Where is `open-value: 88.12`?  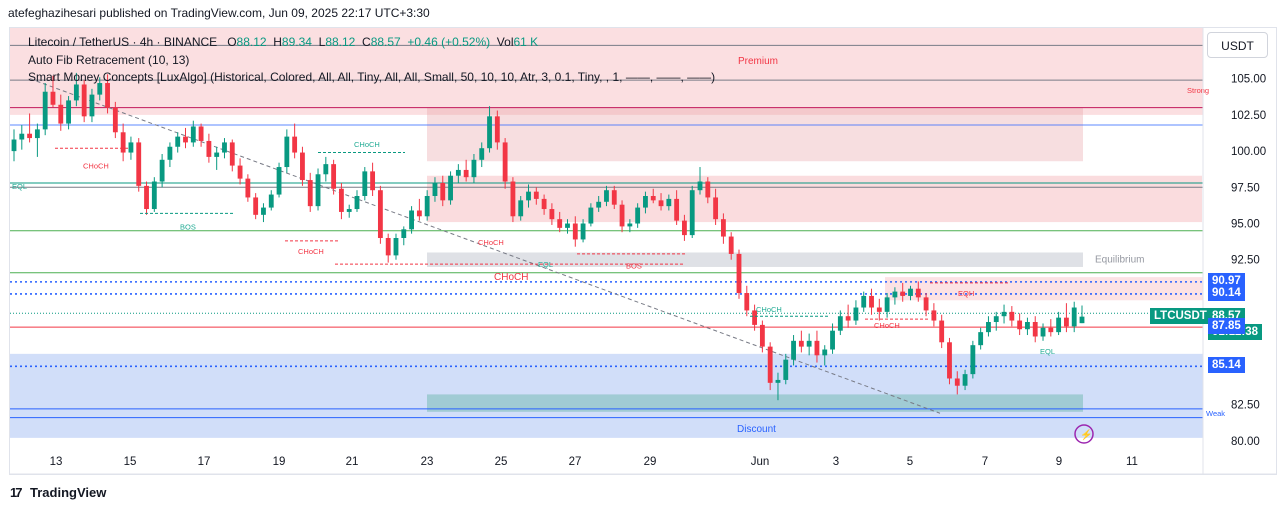
open-value: 88.12 is located at coordinates (251, 42).